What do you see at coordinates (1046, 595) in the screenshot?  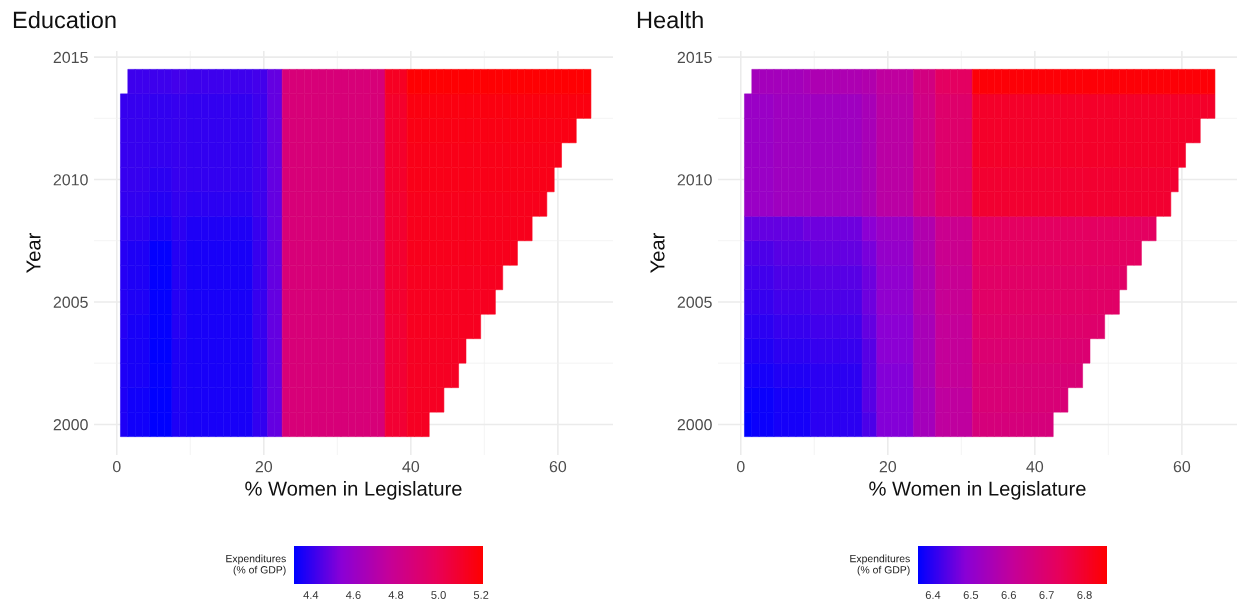 I see `color-bar-label: 6.7` at bounding box center [1046, 595].